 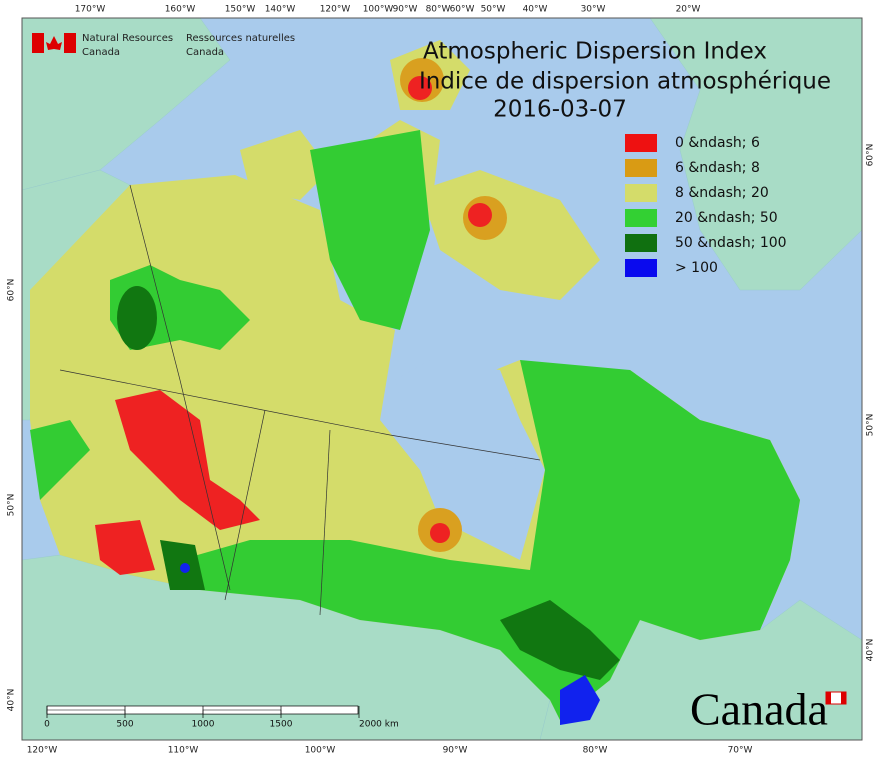 I want to click on graticule-label: 40°W, so click(x=535, y=10).